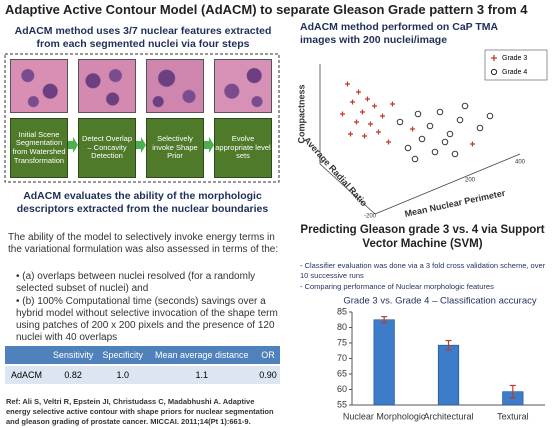  What do you see at coordinates (268, 374) in the screenshot?
I see `cell: 0.90` at bounding box center [268, 374].